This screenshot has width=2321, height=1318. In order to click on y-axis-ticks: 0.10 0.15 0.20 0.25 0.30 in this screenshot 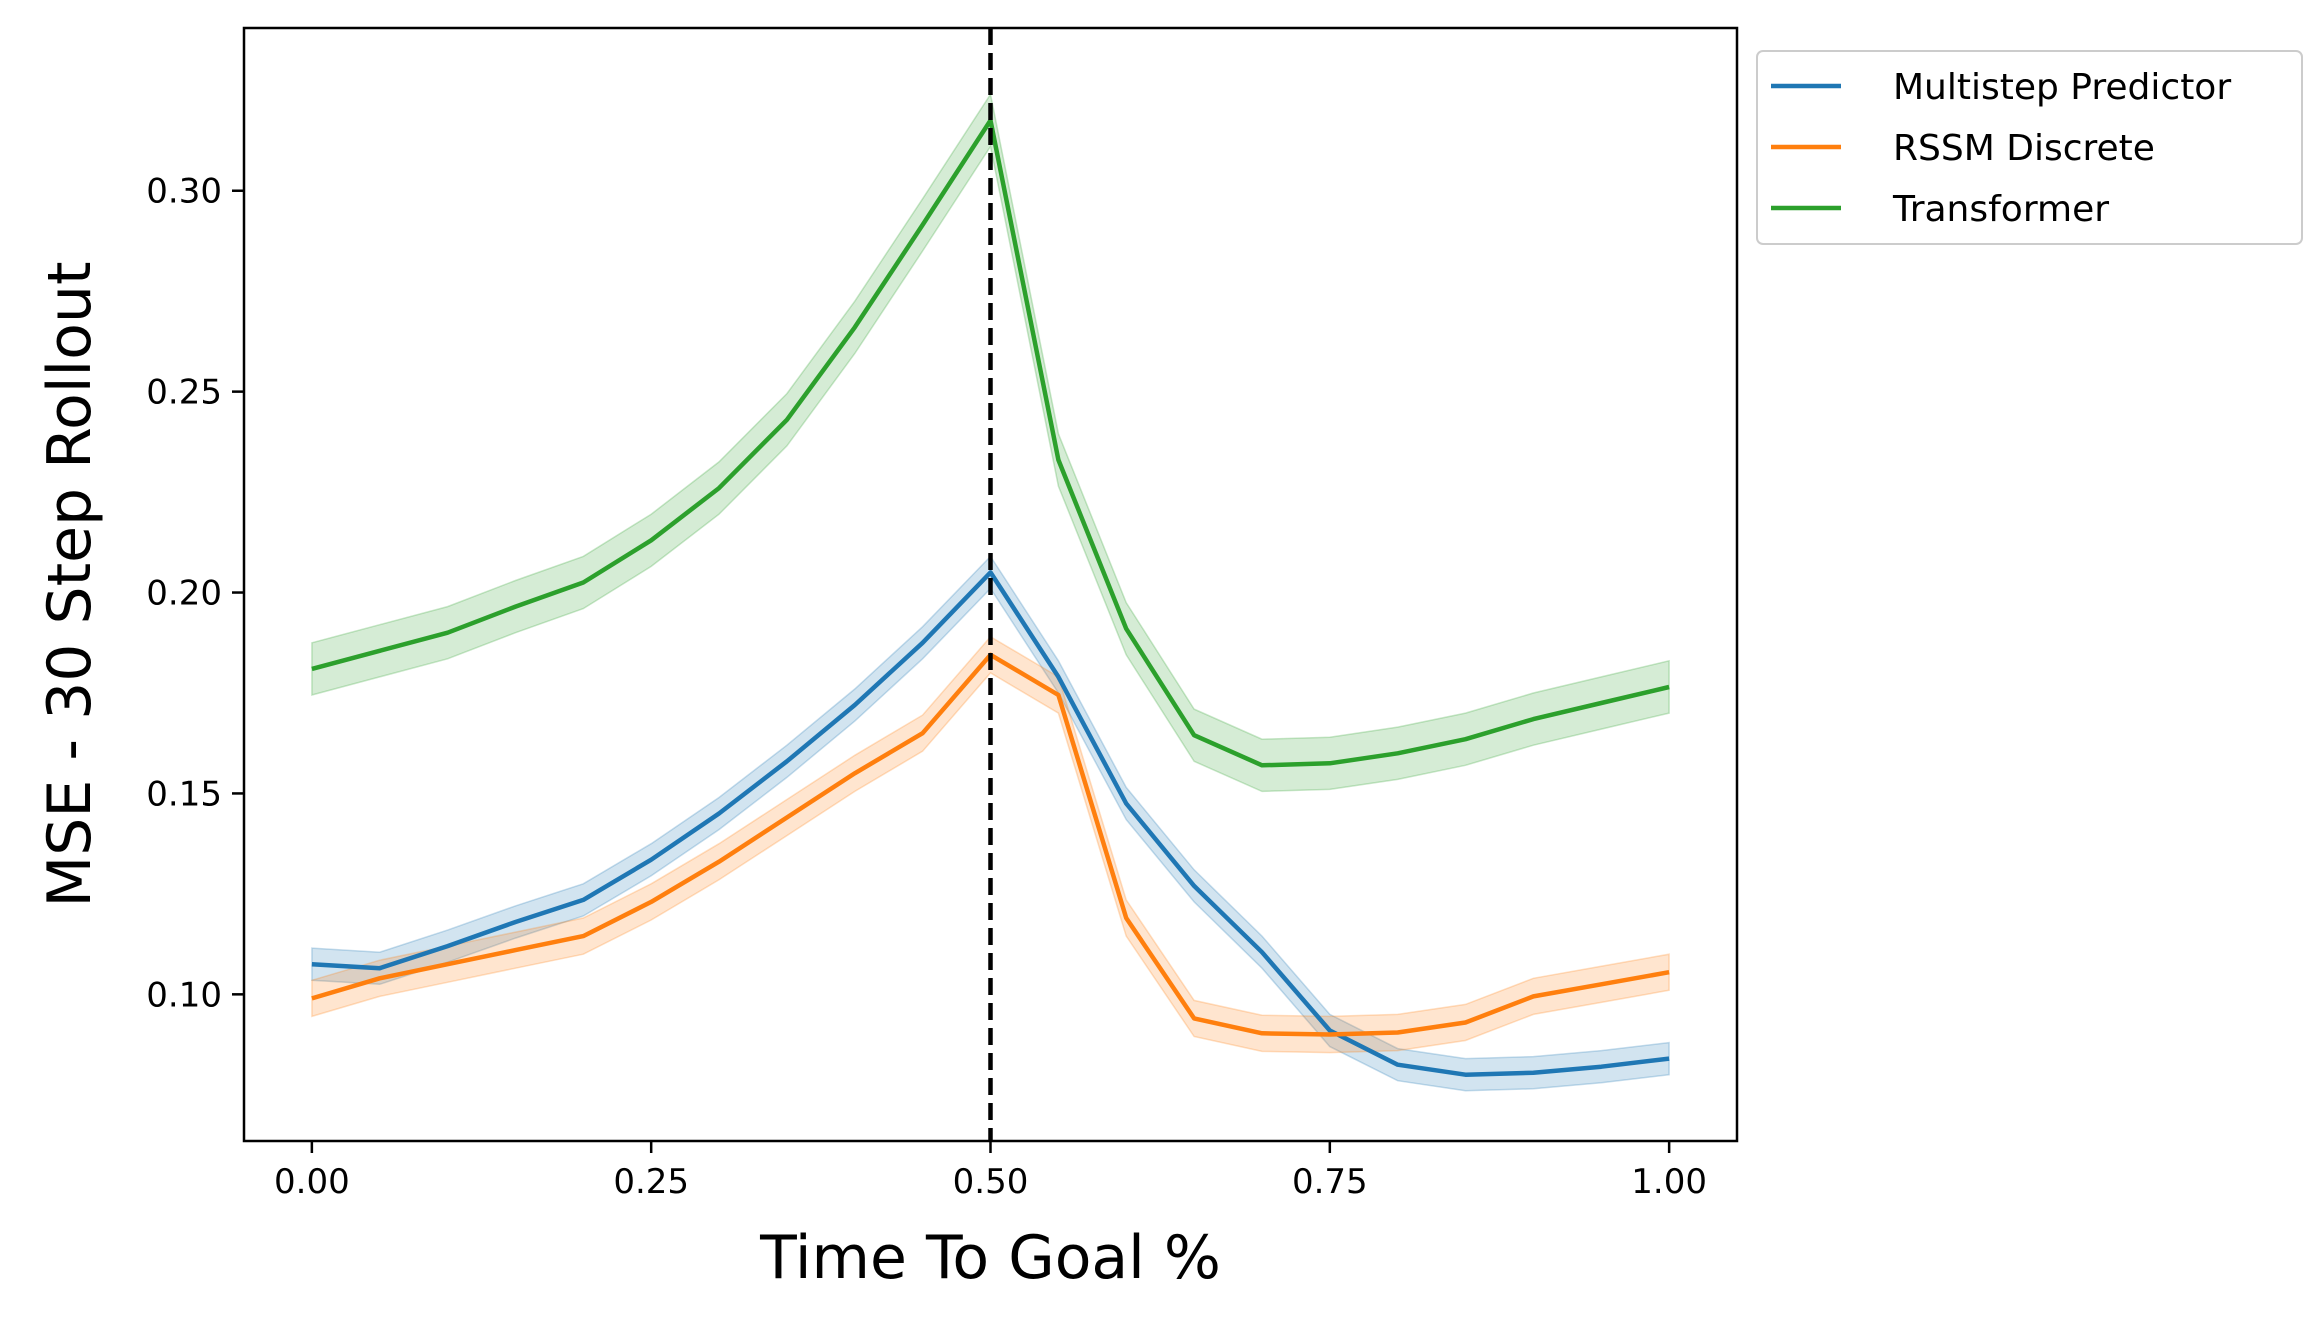, I will do `click(195, 593)`.